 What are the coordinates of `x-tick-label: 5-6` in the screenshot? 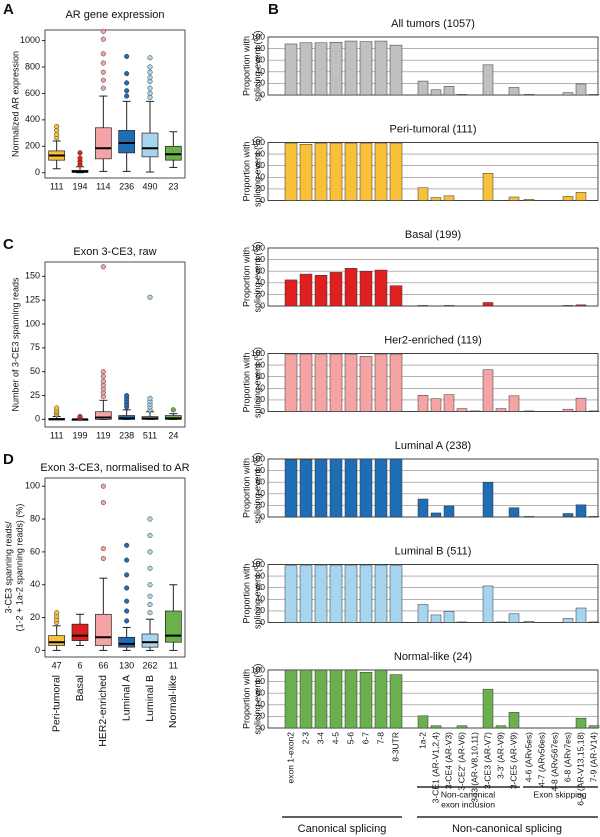 It's located at (350, 738).